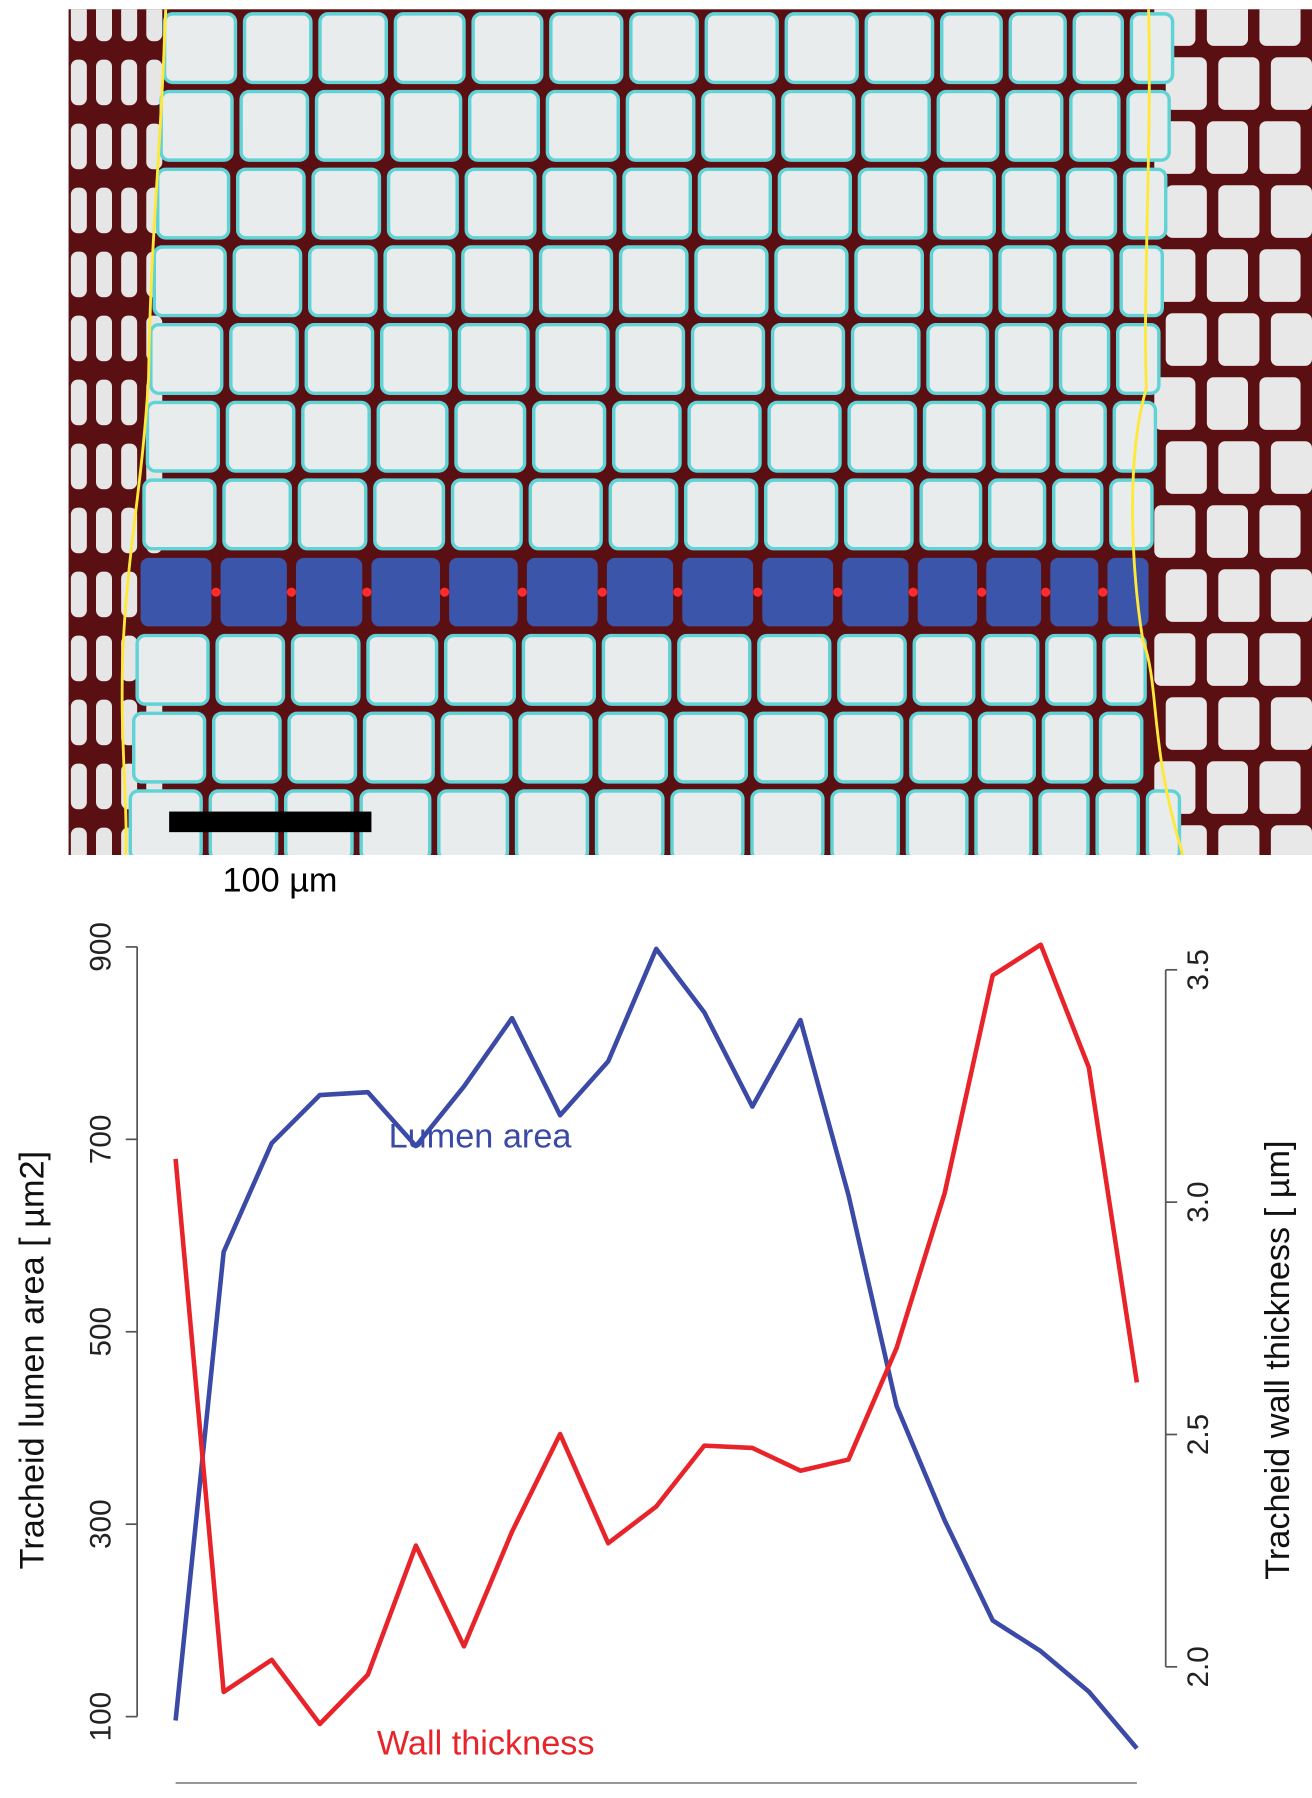 The width and height of the screenshot is (1312, 1798). I want to click on scale-bar, so click(270, 822).